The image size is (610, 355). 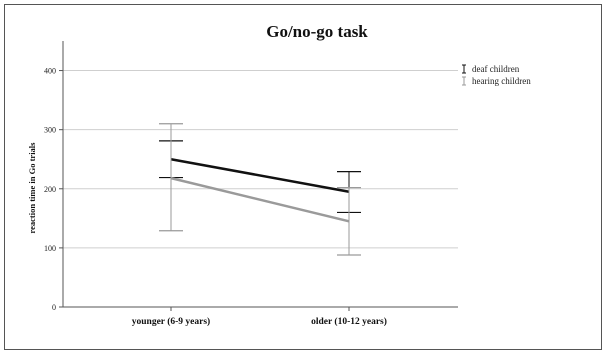 What do you see at coordinates (317, 31) in the screenshot?
I see `chart-title: Go/no-go task` at bounding box center [317, 31].